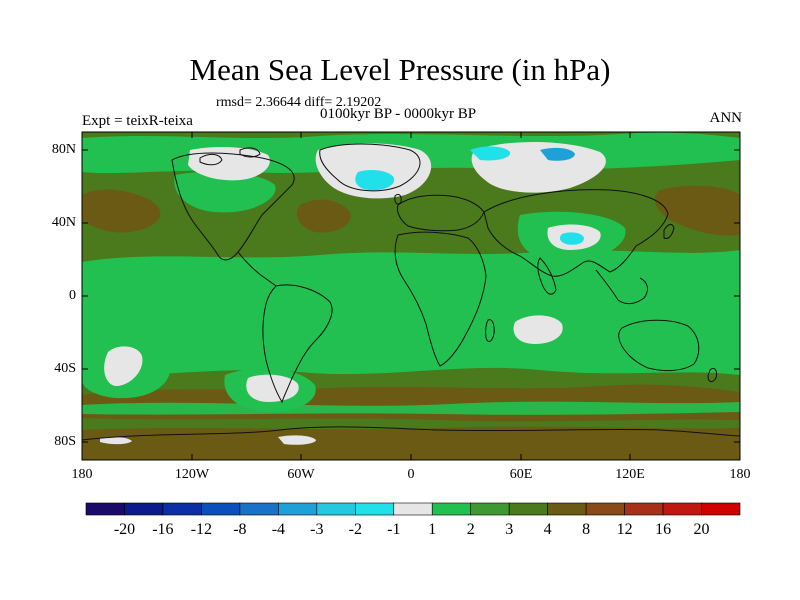 The width and height of the screenshot is (800, 600). Describe the element at coordinates (375, 180) in the screenshot. I see `field-cyan-greenland` at that location.